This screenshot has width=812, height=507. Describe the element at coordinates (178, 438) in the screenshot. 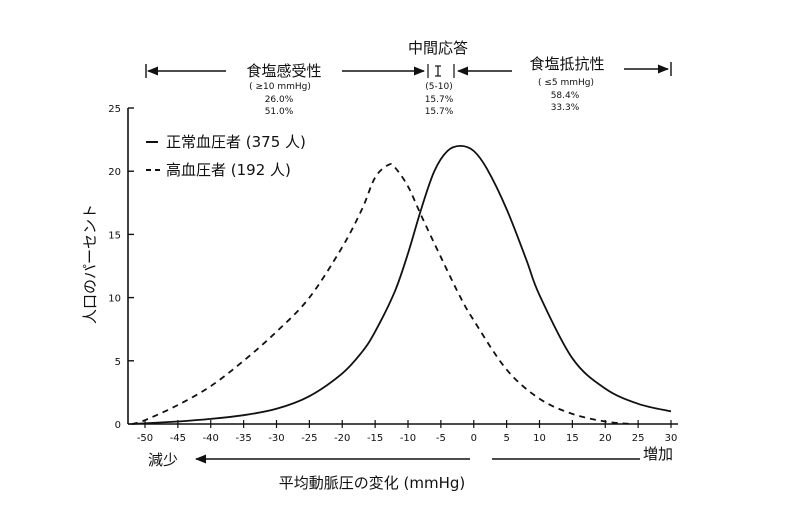

I see `x-tick-label: -45` at that location.